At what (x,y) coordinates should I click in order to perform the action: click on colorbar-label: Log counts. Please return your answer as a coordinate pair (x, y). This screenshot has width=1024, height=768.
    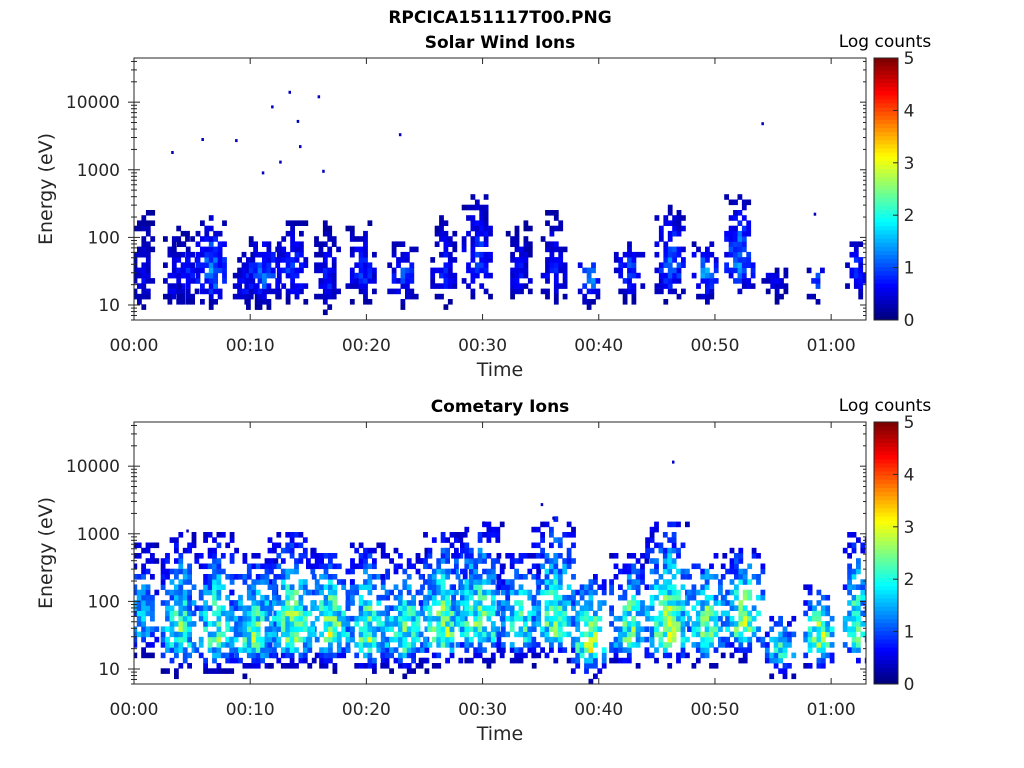
    Looking at the image, I should click on (885, 406).